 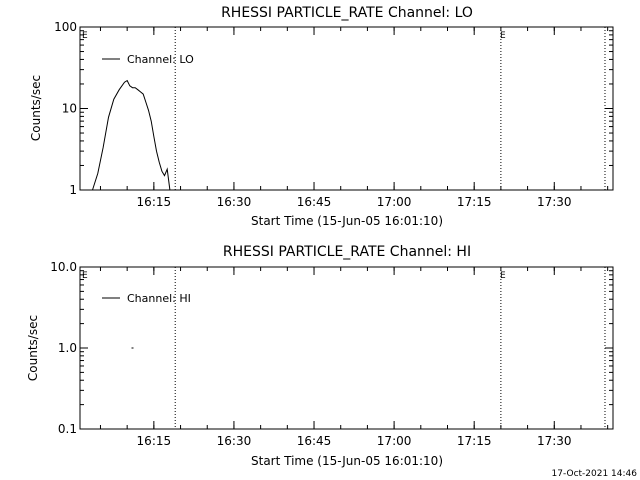 I want to click on hi-x-tick-label: 17:00, so click(x=394, y=441).